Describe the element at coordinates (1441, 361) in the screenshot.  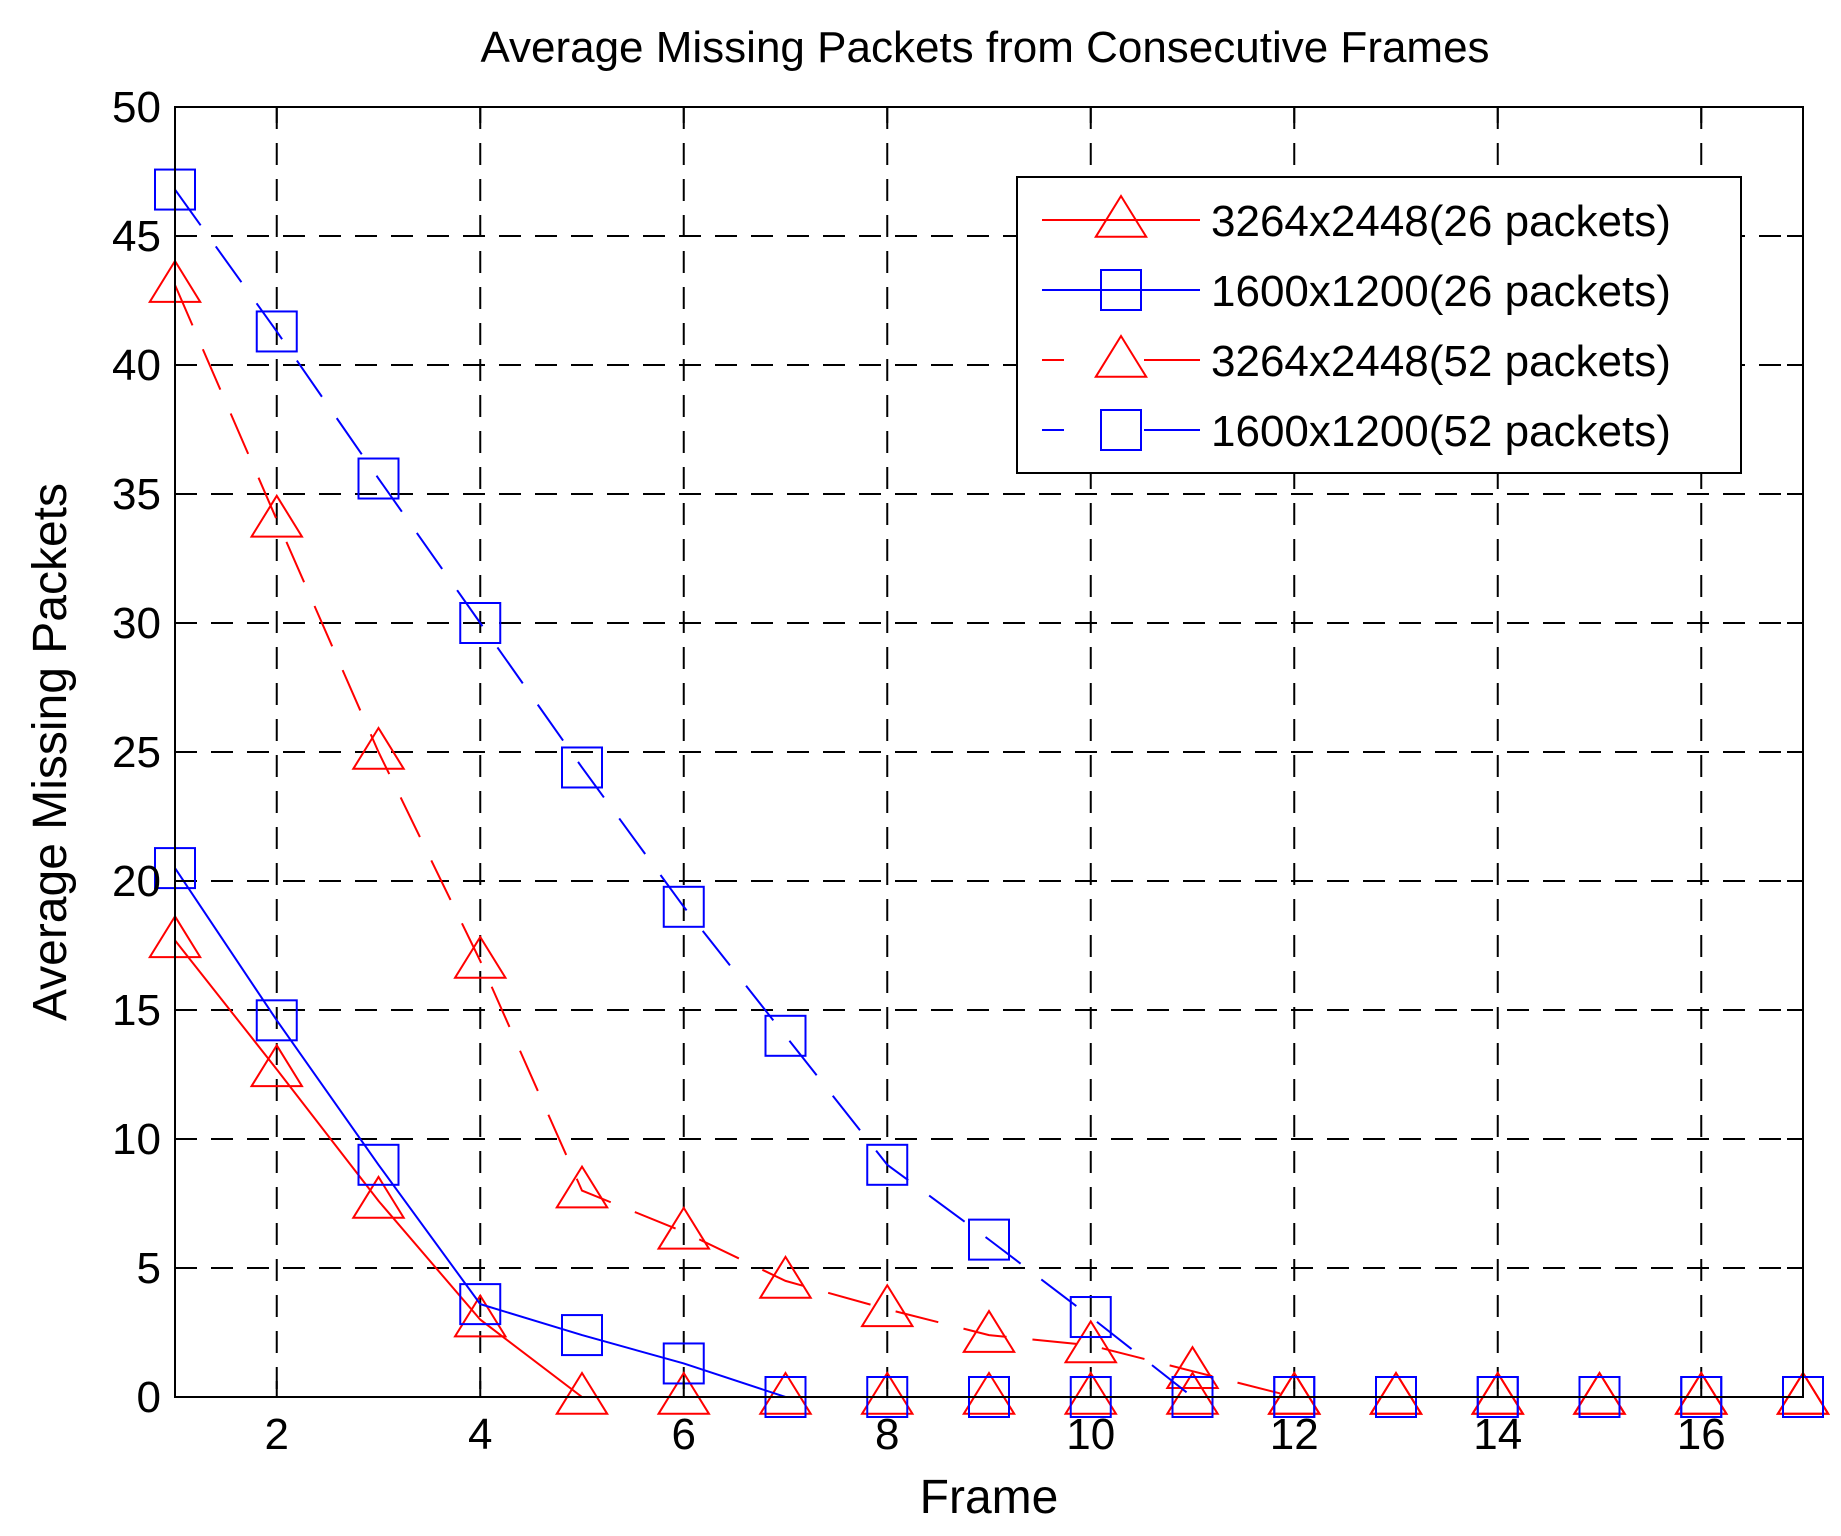
I see `legend-label: 3264x2448(52 packets)` at that location.